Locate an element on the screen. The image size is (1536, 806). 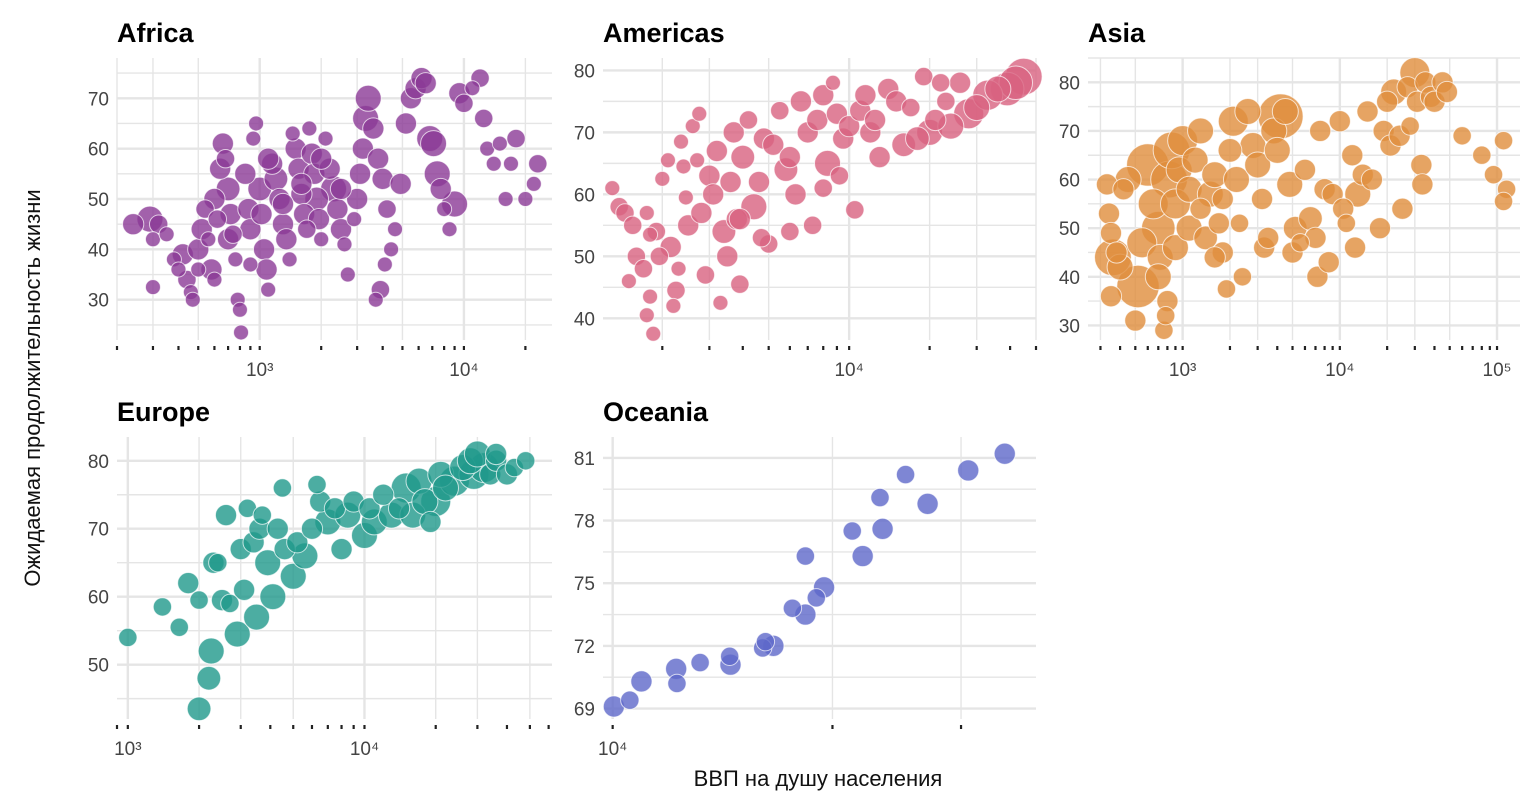
points is located at coordinates (809, 580).